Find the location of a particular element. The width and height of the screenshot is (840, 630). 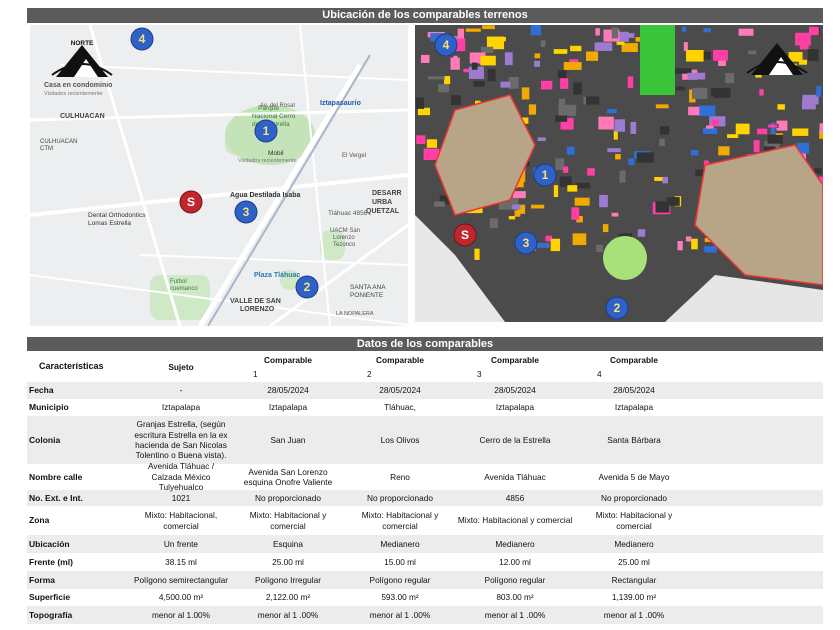

comparable-number: 2 is located at coordinates (369, 373).